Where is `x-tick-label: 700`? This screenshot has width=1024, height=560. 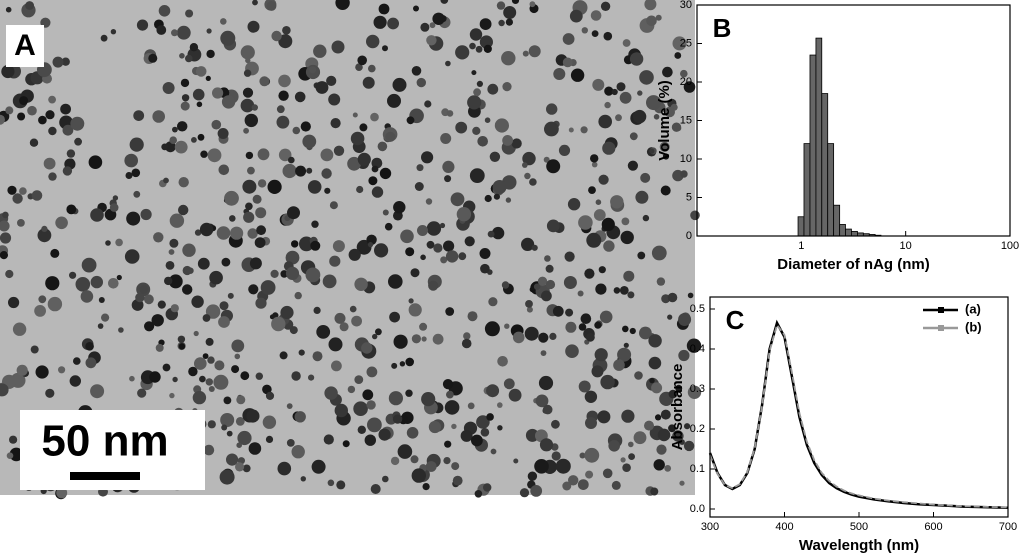 x-tick-label: 700 is located at coordinates (1008, 527).